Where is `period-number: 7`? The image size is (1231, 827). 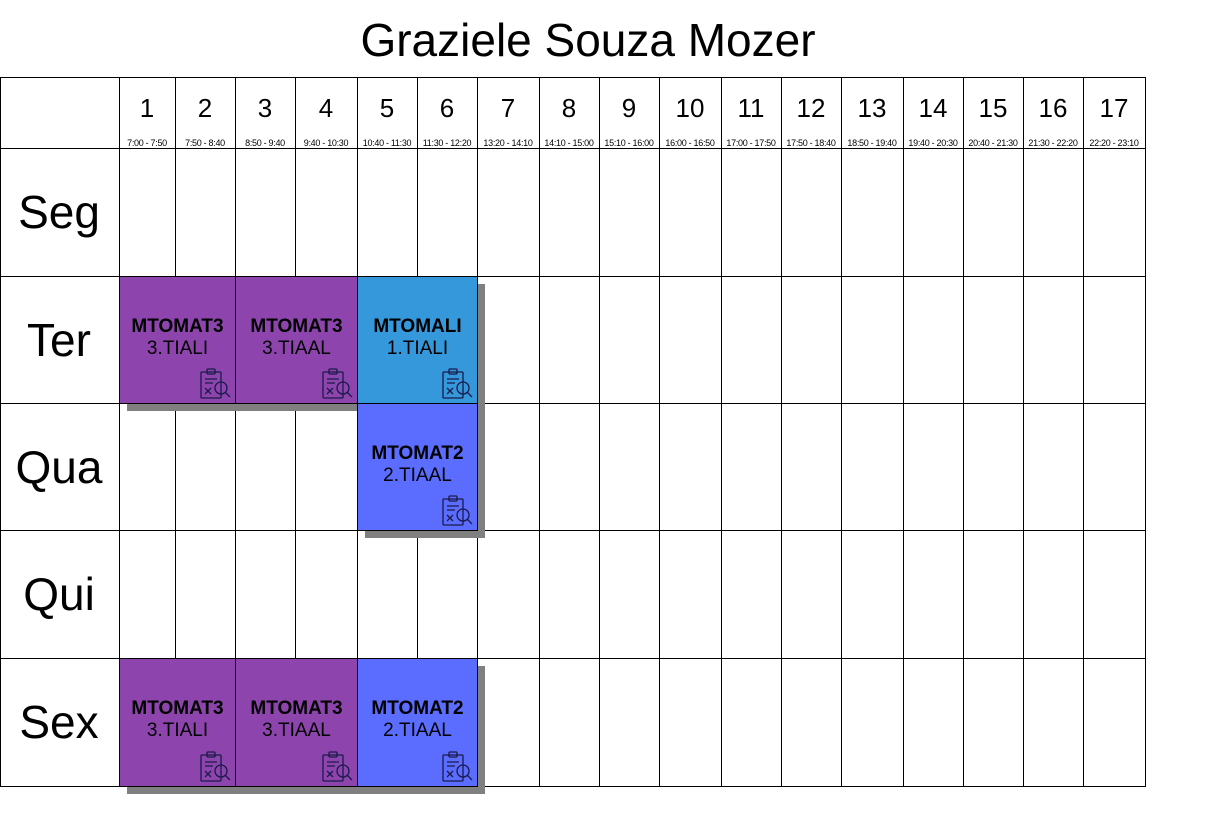
period-number: 7 is located at coordinates (508, 108).